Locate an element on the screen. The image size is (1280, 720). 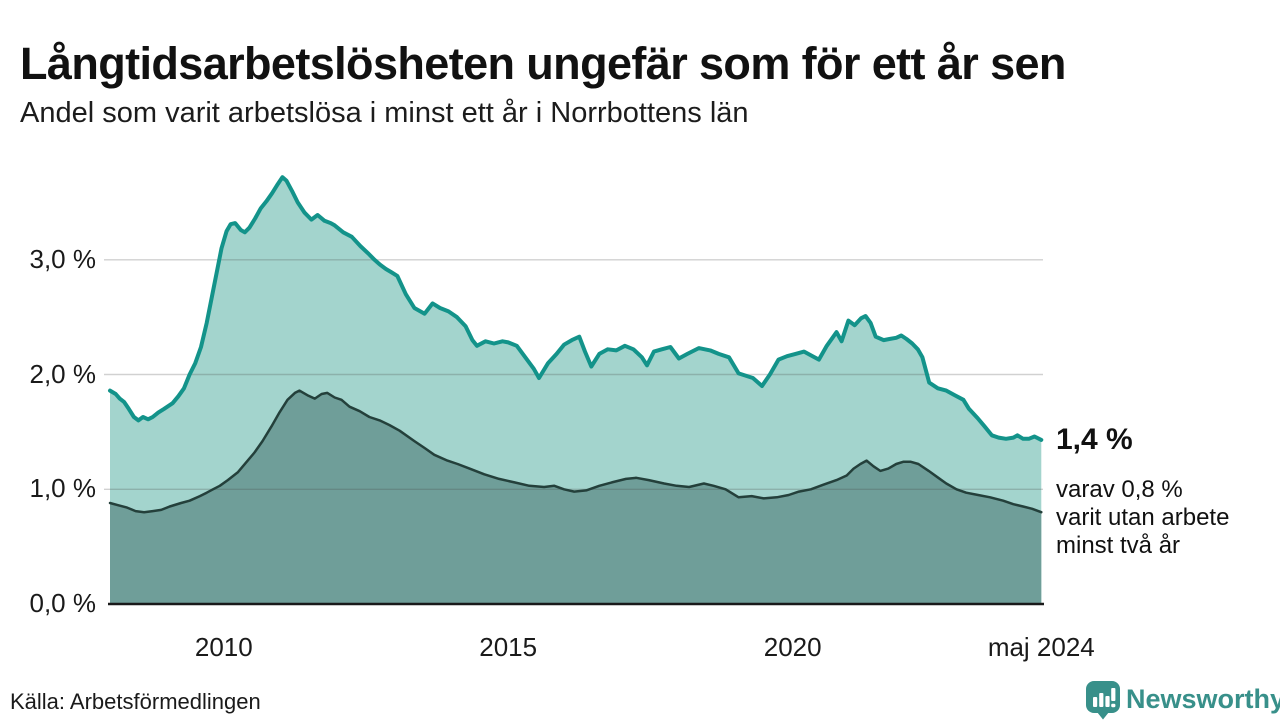
sub-label-line-1: varav 0,8 % is located at coordinates (1119, 489).